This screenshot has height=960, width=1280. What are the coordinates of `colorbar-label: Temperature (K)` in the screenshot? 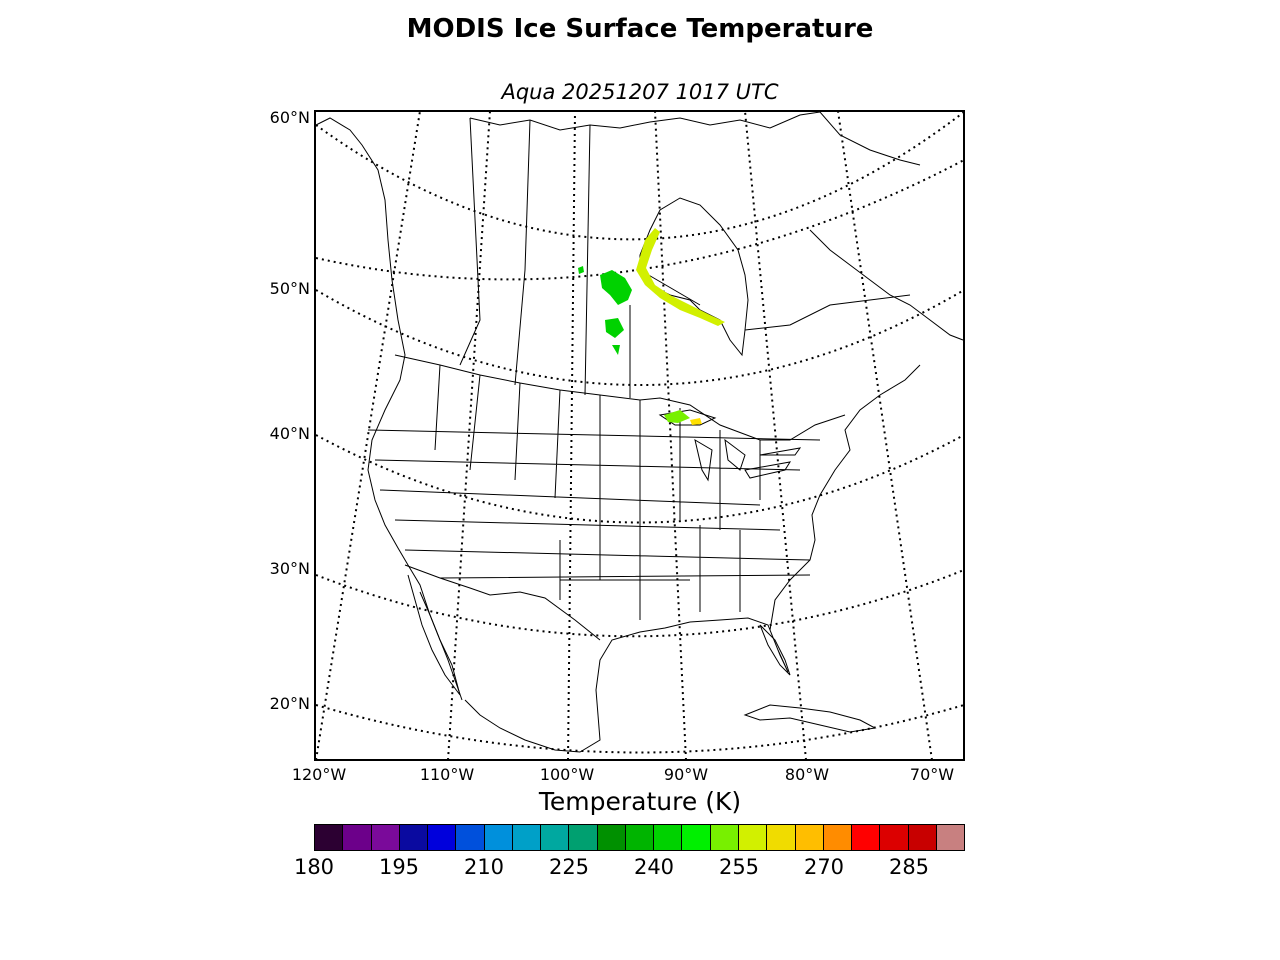 It's located at (640, 801).